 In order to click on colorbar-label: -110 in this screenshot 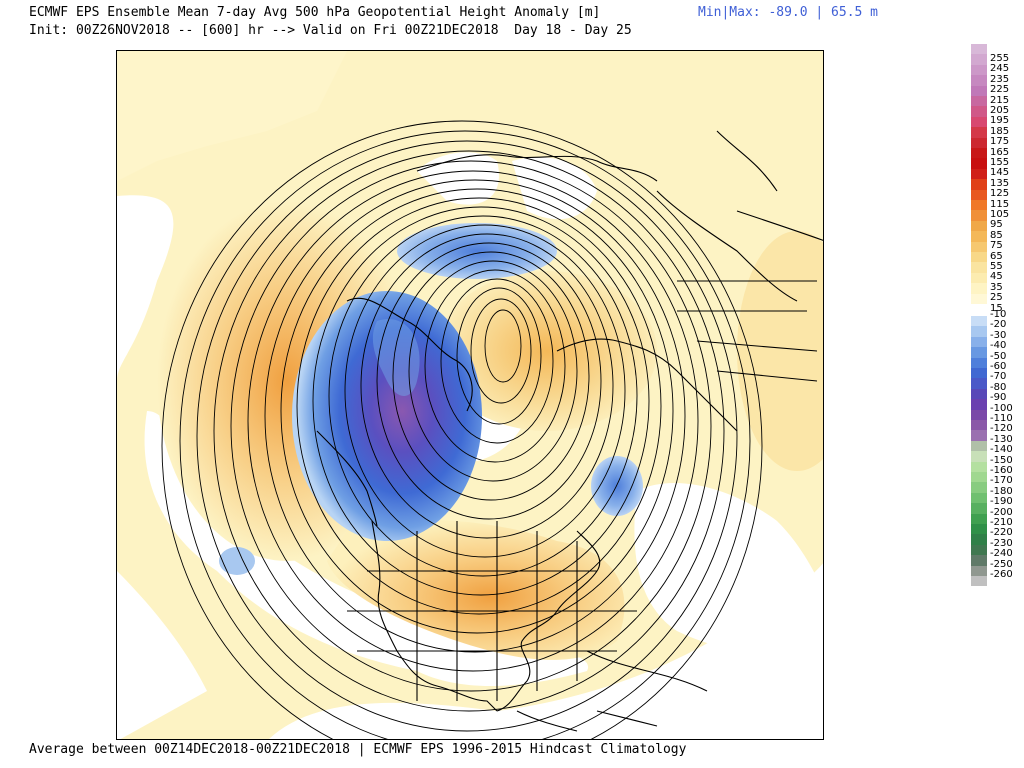, I will do `click(1001, 418)`.